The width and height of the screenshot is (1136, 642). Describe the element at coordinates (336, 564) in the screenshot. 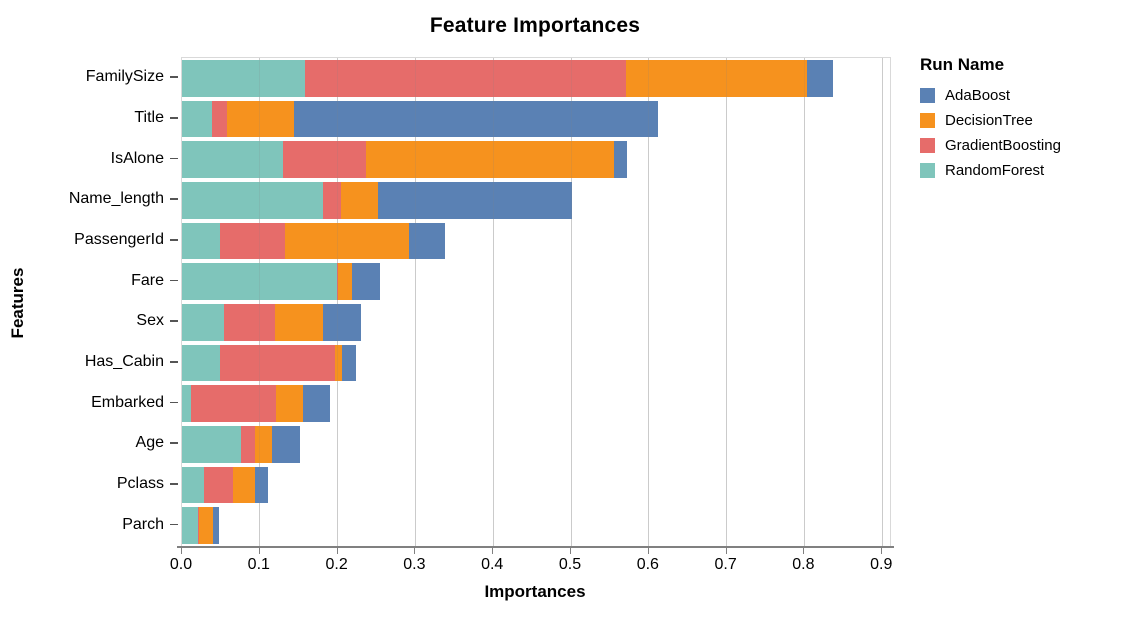

I see `x-tick-label: 0.2` at that location.